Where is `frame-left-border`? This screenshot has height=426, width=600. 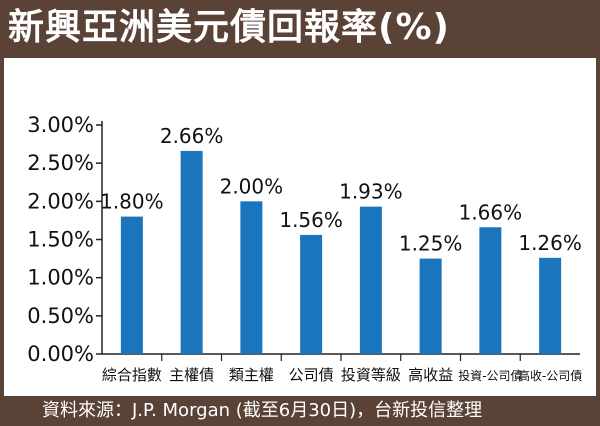
frame-left-border is located at coordinates (2, 227).